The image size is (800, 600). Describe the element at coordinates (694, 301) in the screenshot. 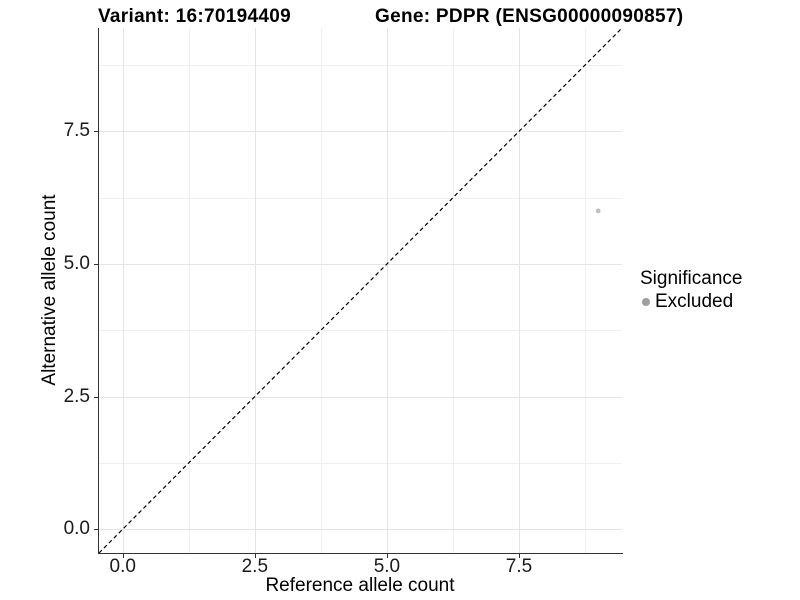

I see `legend-item-label: Excluded` at that location.